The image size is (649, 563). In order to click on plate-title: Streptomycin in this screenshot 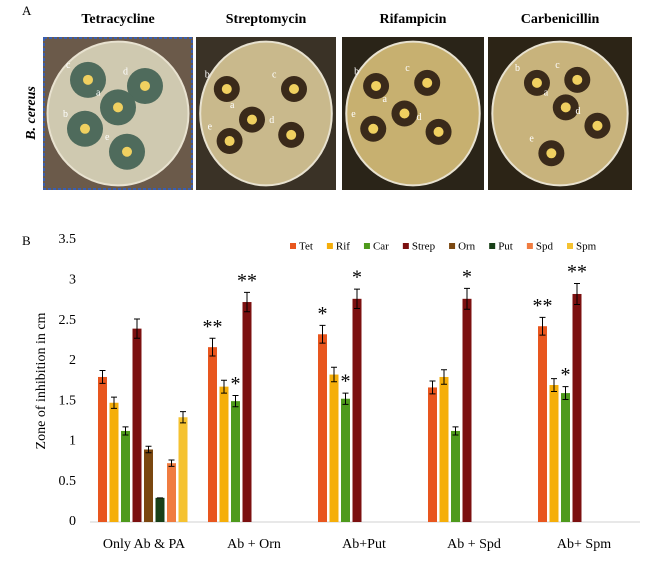, I will do `click(266, 19)`.